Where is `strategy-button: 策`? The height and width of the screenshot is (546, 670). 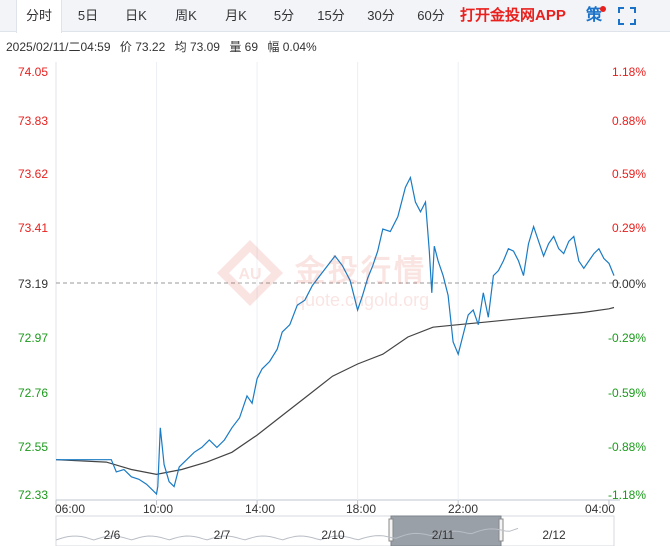 strategy-button: 策 is located at coordinates (596, 16).